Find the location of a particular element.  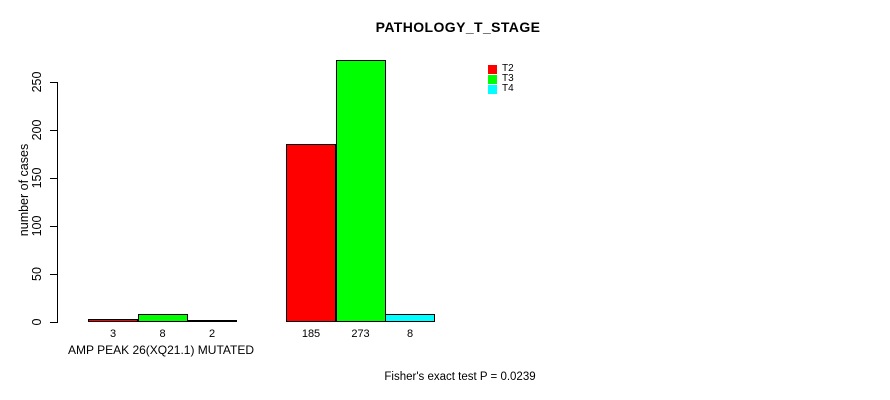

bar-T3-group2 is located at coordinates (360, 190).